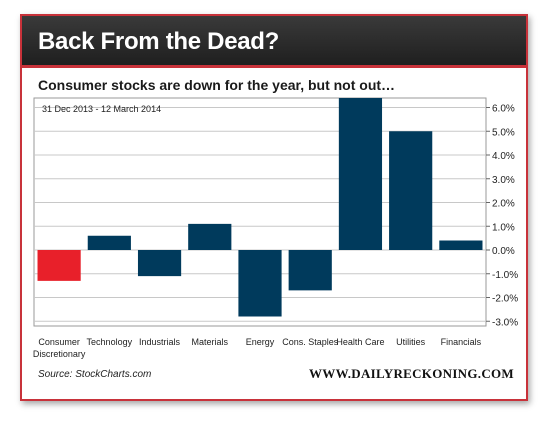 Image resolution: width=550 pixels, height=421 pixels. I want to click on brand-watermark: WWW.DAILYRECKONING.COM, so click(411, 373).